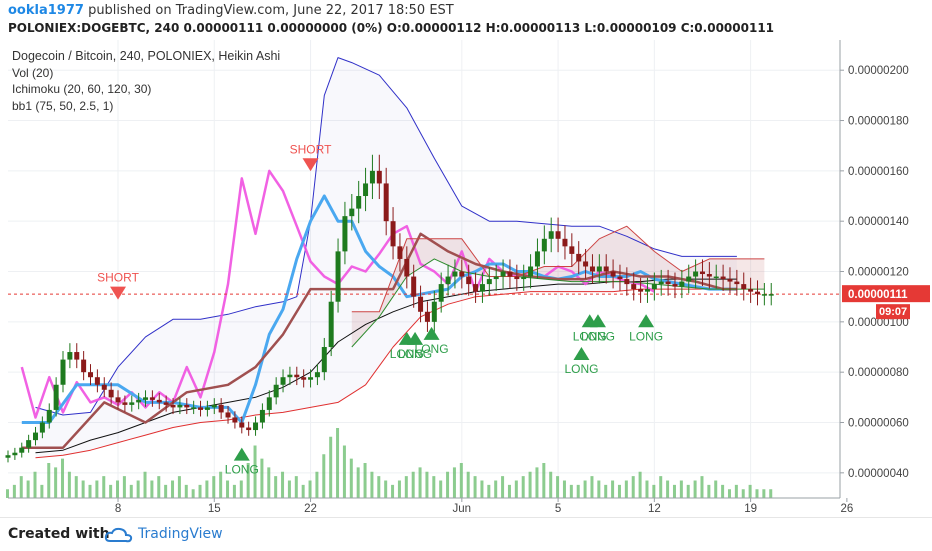 Image resolution: width=932 pixels, height=551 pixels. Describe the element at coordinates (878, 474) in the screenshot. I see `y-tick-label: 0.00000040` at that location.